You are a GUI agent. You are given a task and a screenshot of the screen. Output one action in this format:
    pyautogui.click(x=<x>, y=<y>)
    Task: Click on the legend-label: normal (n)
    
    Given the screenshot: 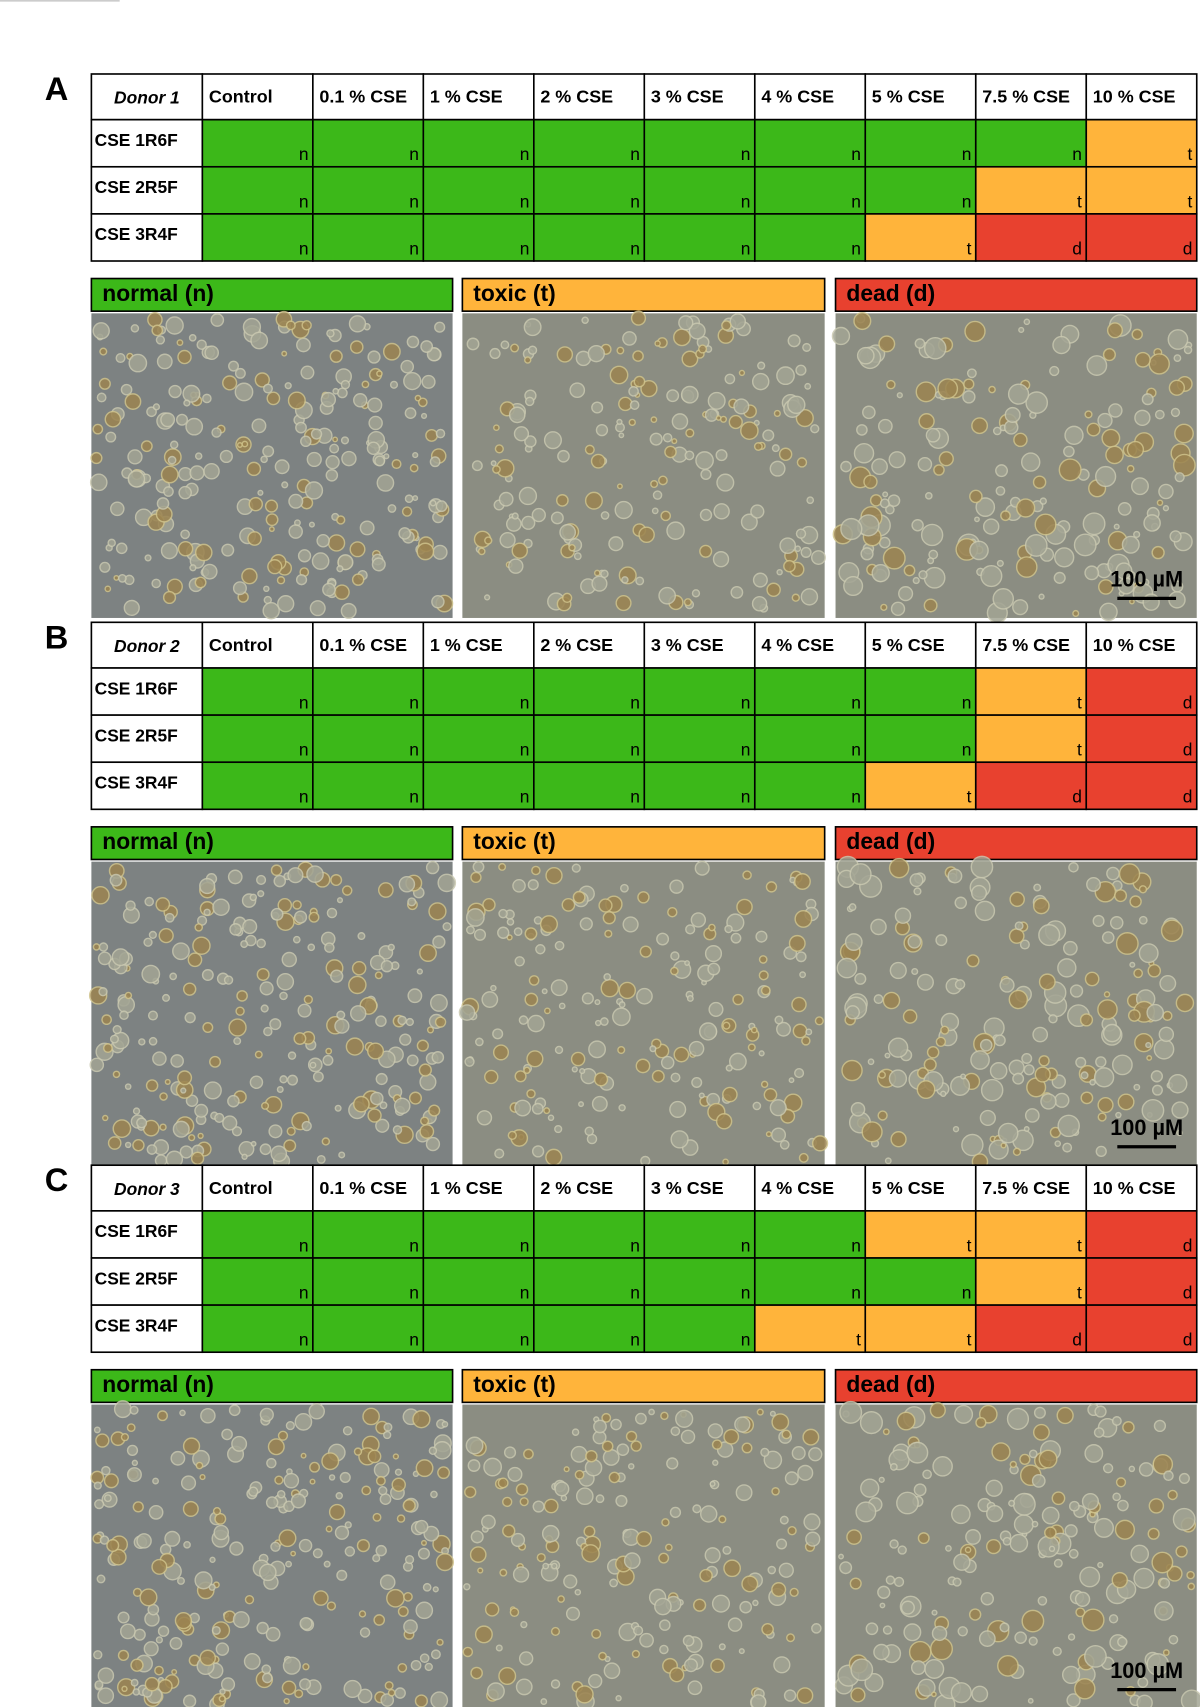 What is the action you would take?
    pyautogui.click(x=158, y=1384)
    